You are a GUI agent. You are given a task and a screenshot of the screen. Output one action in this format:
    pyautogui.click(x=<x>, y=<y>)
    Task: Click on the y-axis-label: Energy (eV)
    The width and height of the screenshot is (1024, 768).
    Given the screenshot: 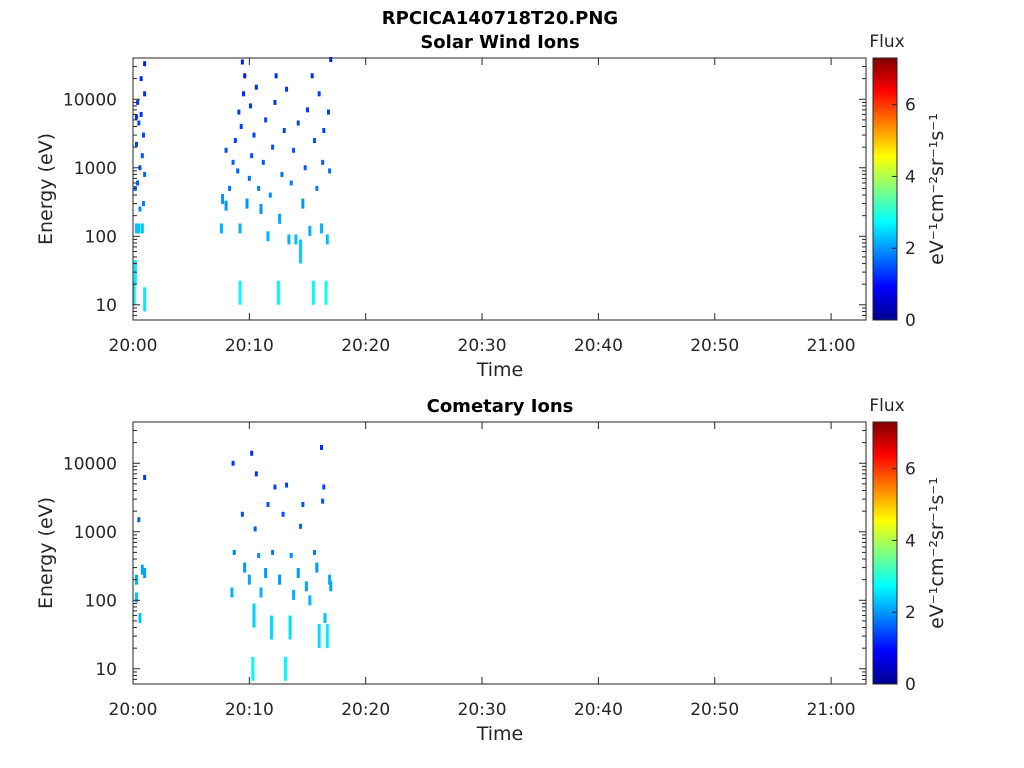 What is the action you would take?
    pyautogui.click(x=46, y=553)
    